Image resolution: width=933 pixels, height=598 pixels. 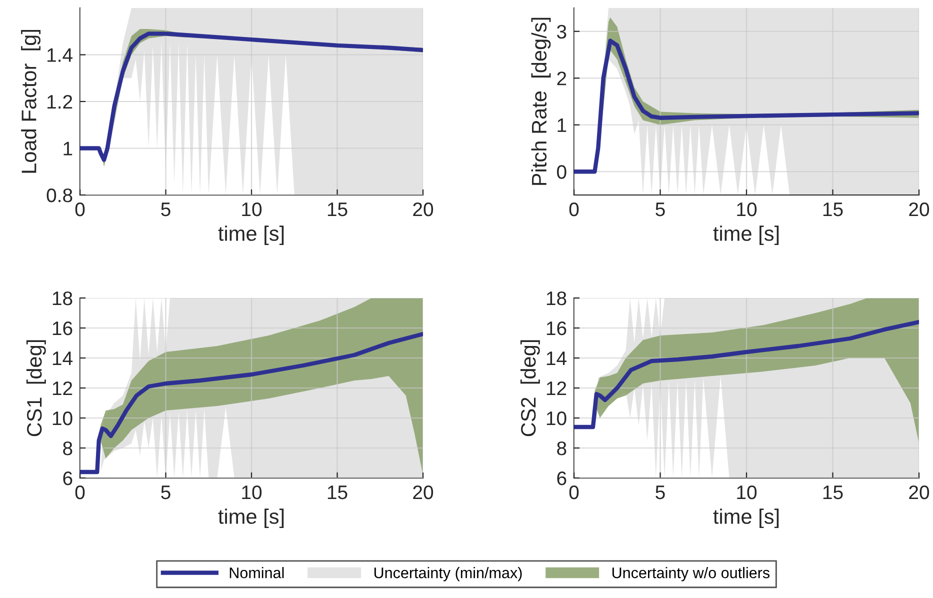 What do you see at coordinates (448, 574) in the screenshot?
I see `legend-label: Uncertainty (min/max)` at bounding box center [448, 574].